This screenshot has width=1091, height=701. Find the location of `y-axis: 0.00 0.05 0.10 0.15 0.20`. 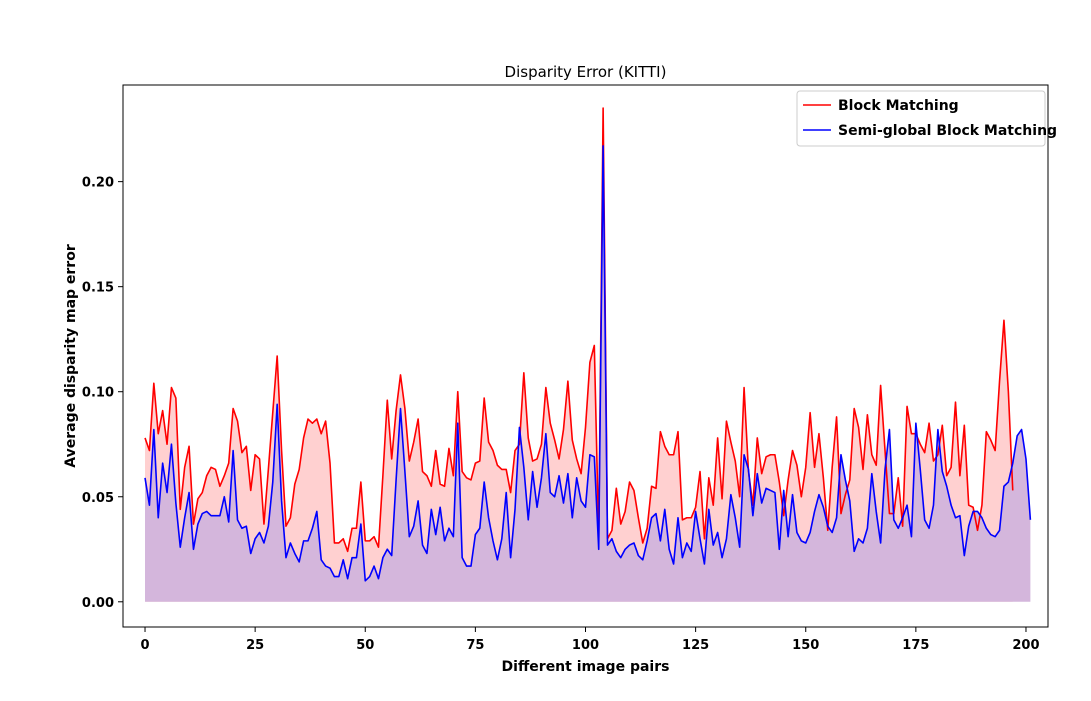

y-axis: 0.00 0.05 0.10 0.15 0.20 is located at coordinates (102, 393).